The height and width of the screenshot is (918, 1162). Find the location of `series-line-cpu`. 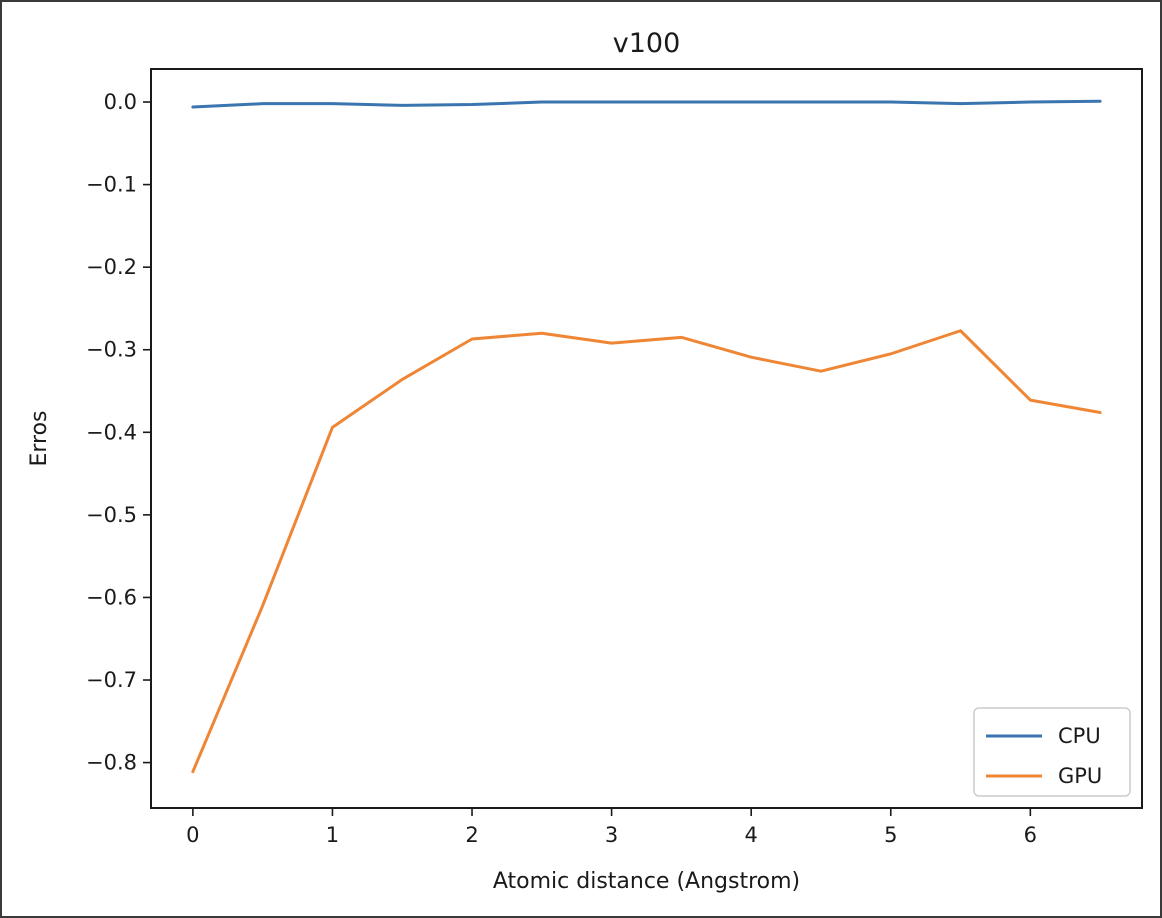

series-line-cpu is located at coordinates (646, 104).